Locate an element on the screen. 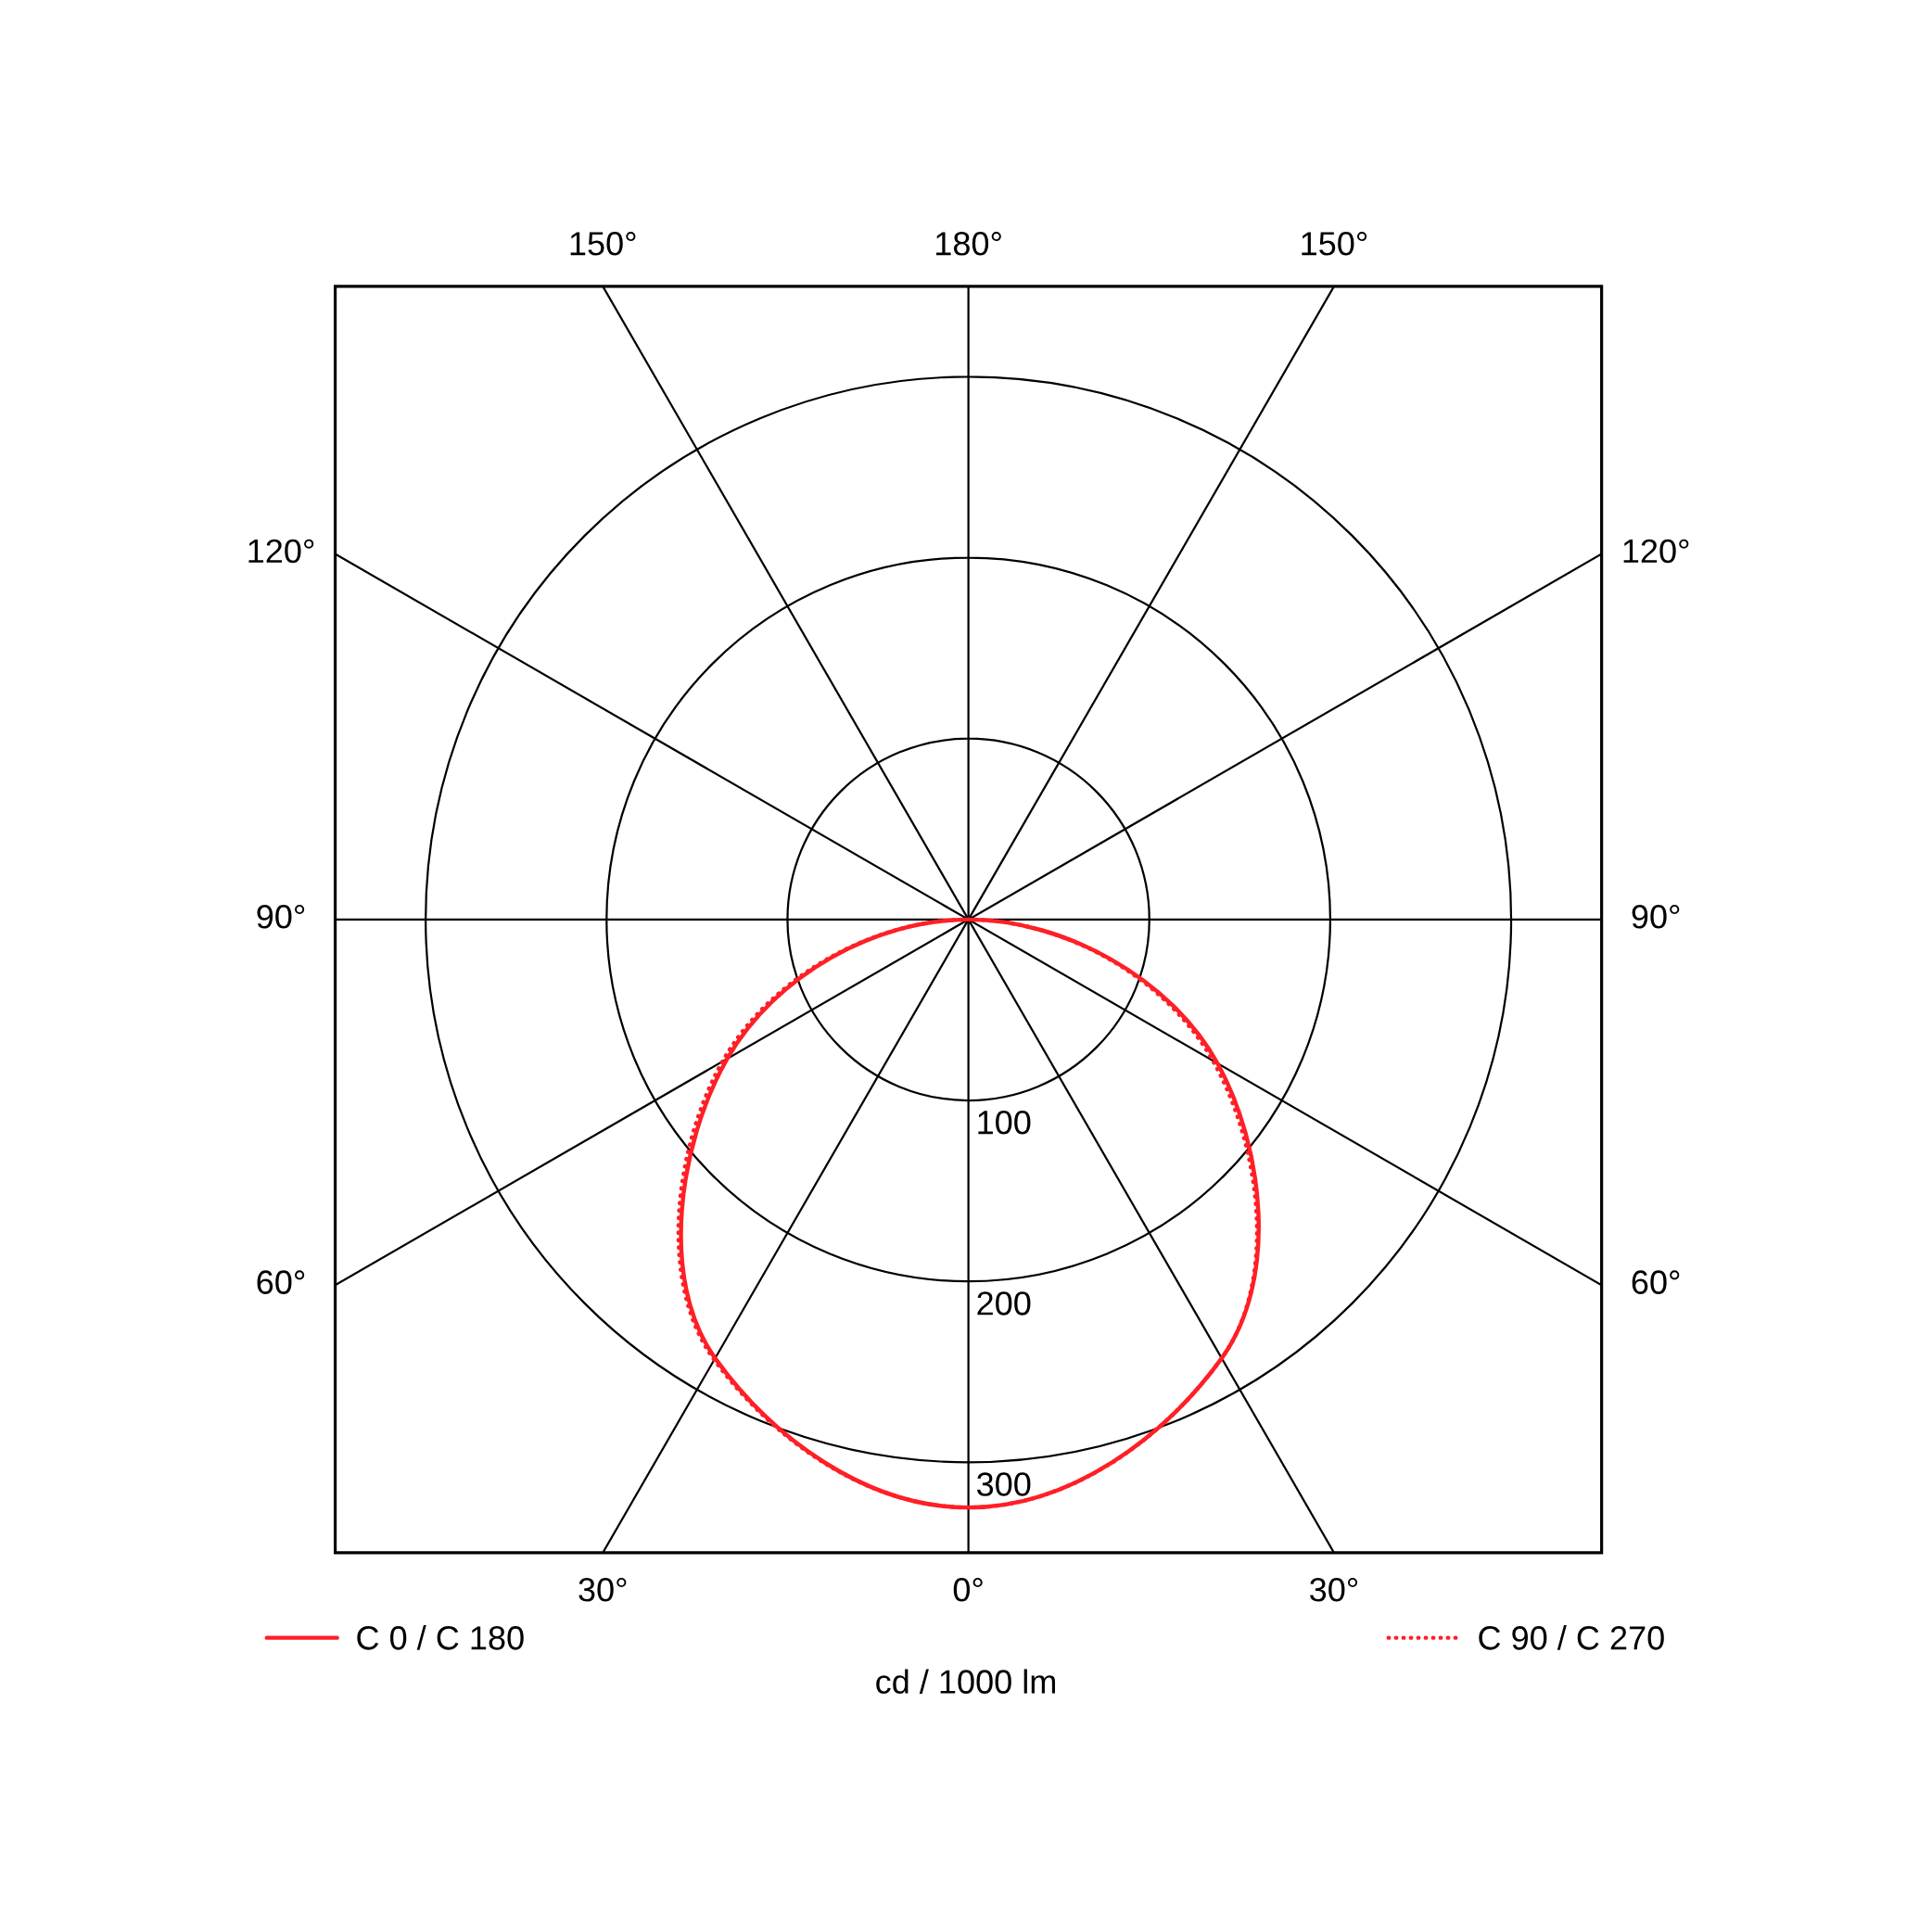  spoke-label: 180° is located at coordinates (968, 244).